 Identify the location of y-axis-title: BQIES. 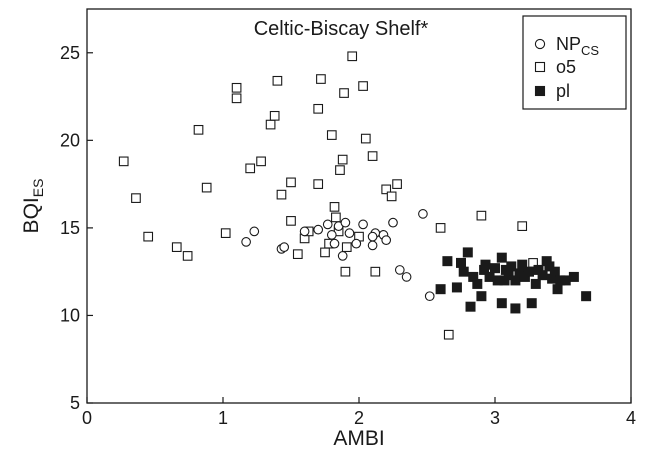
(33, 206).